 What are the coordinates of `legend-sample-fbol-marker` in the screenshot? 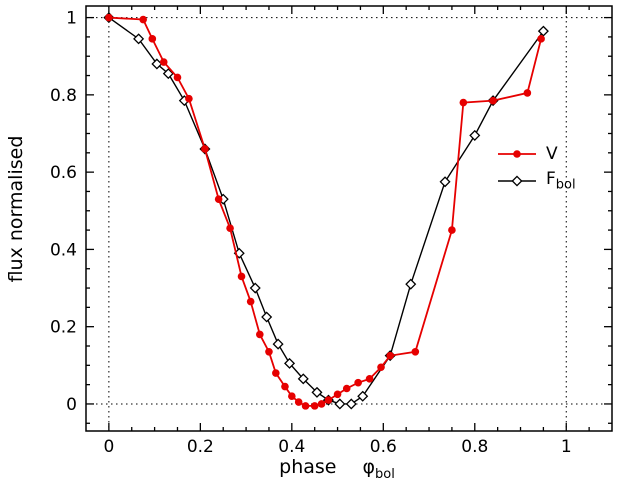 It's located at (517, 181).